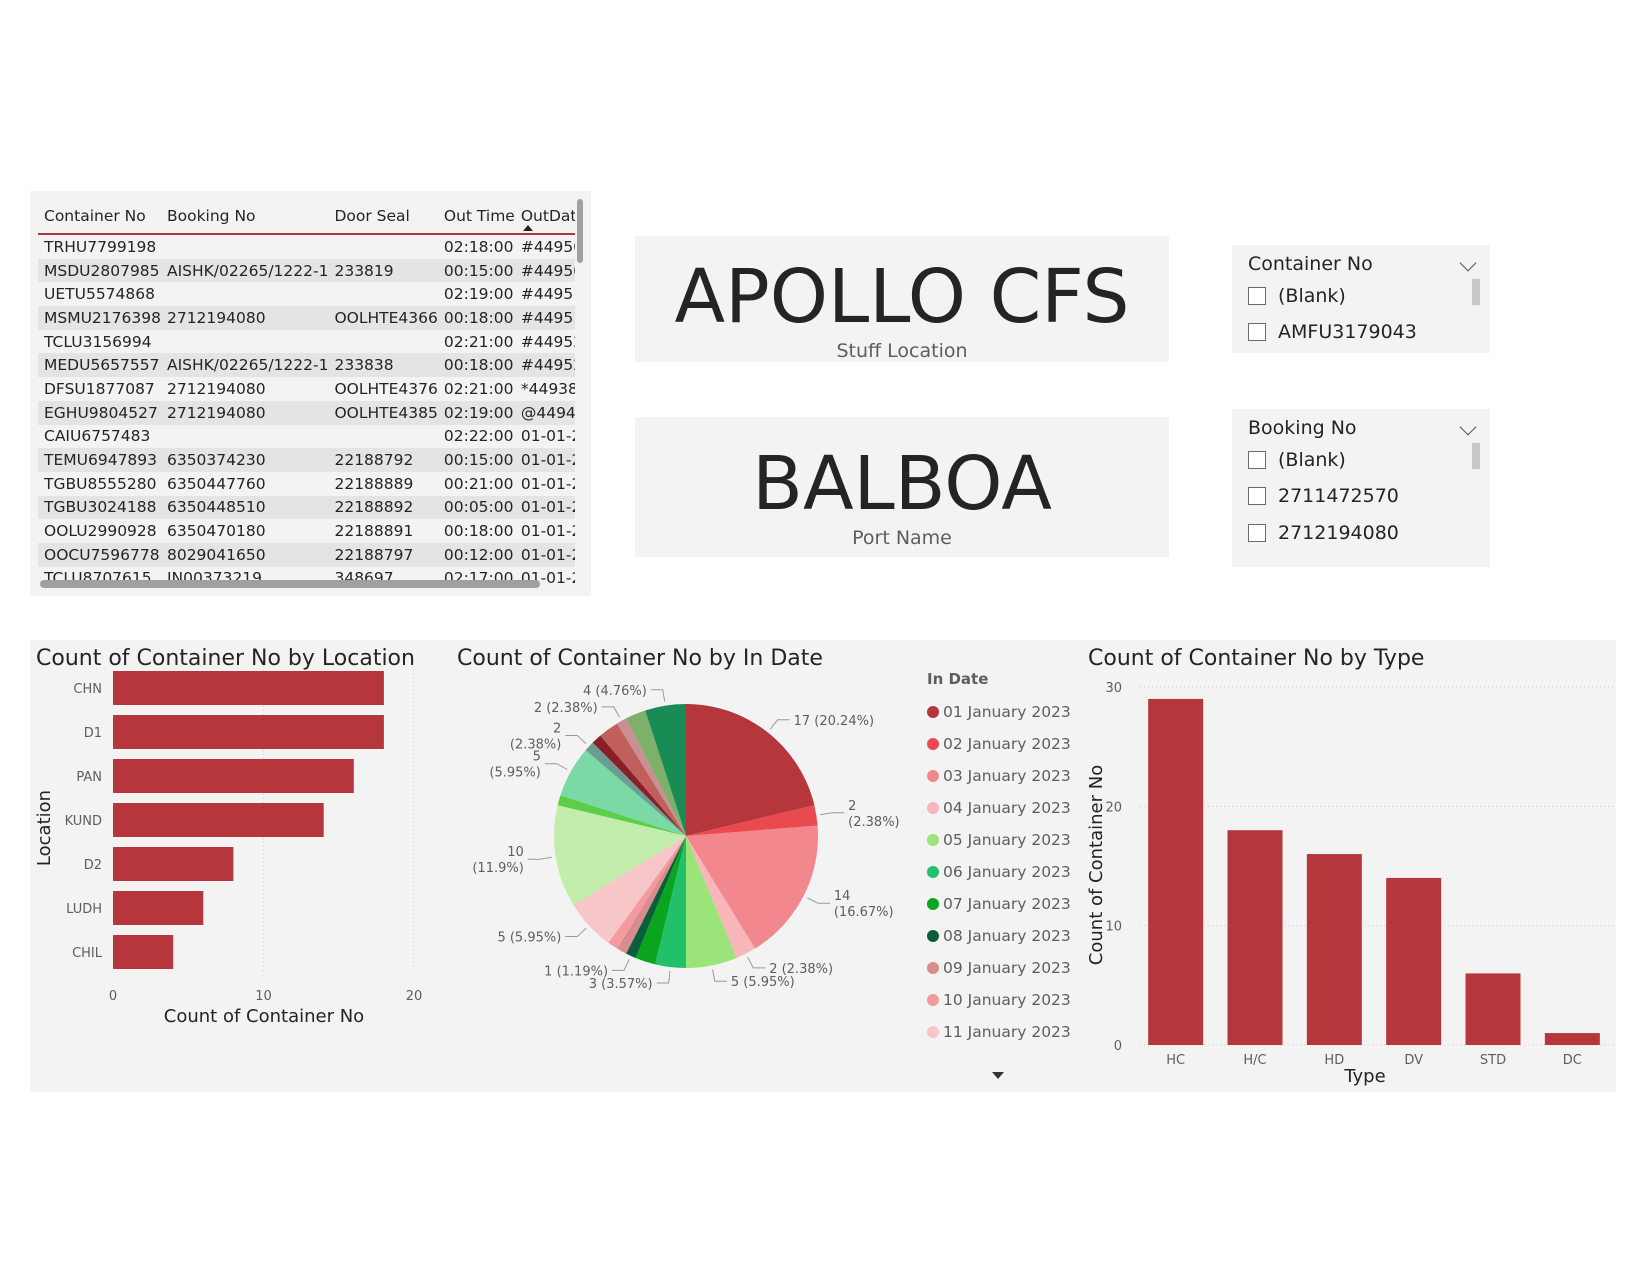  What do you see at coordinates (1007, 744) in the screenshot?
I see `legend-label: 02 January 2023` at bounding box center [1007, 744].